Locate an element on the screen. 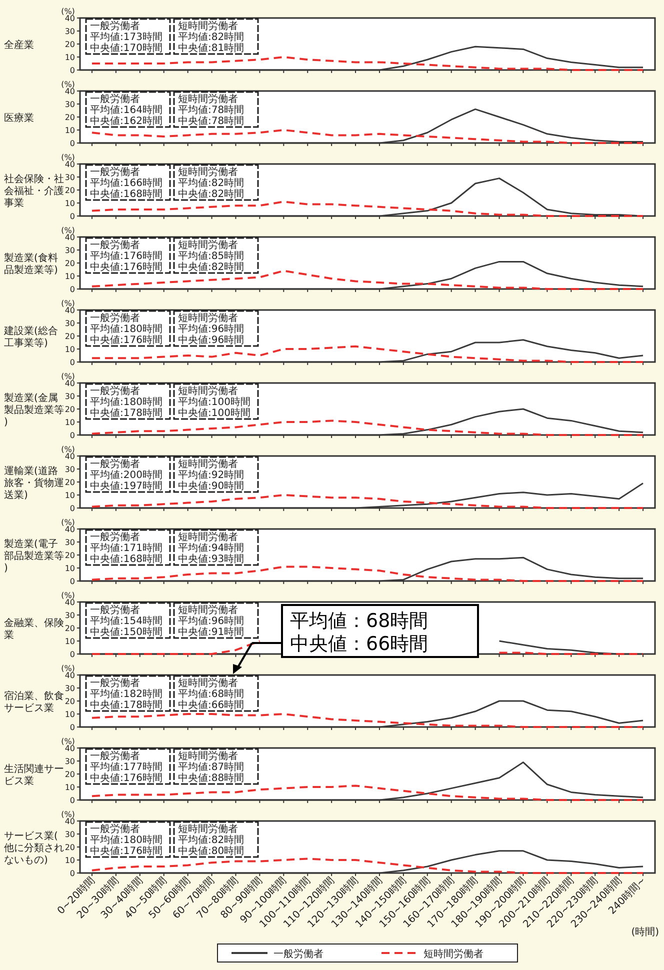 The image size is (664, 970). text: 医療業 is located at coordinates (19, 118).